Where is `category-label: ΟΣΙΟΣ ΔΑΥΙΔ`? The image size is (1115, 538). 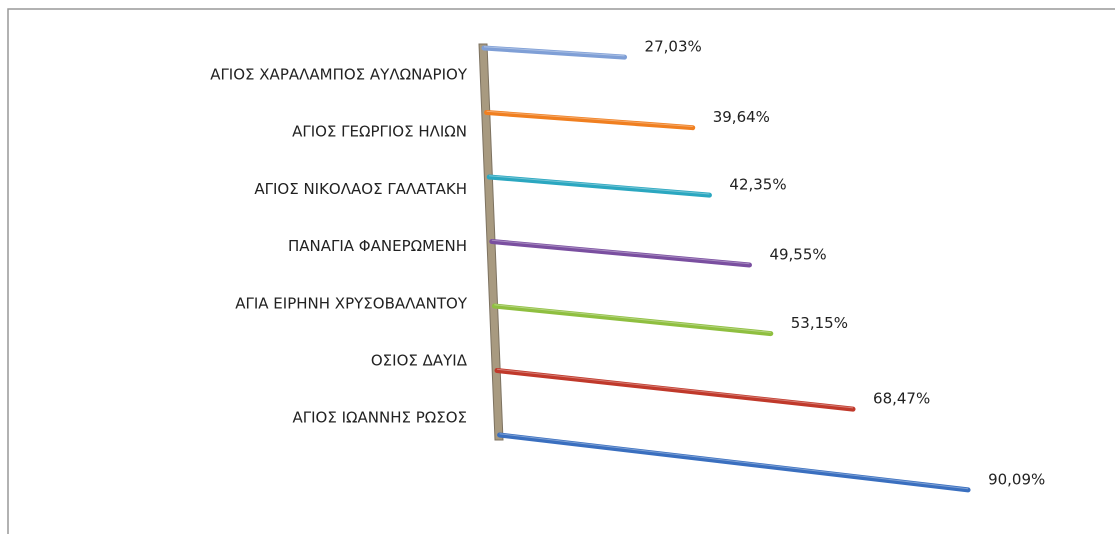
category-label: ΟΣΙΟΣ ΔΑΥΙΔ is located at coordinates (419, 361).